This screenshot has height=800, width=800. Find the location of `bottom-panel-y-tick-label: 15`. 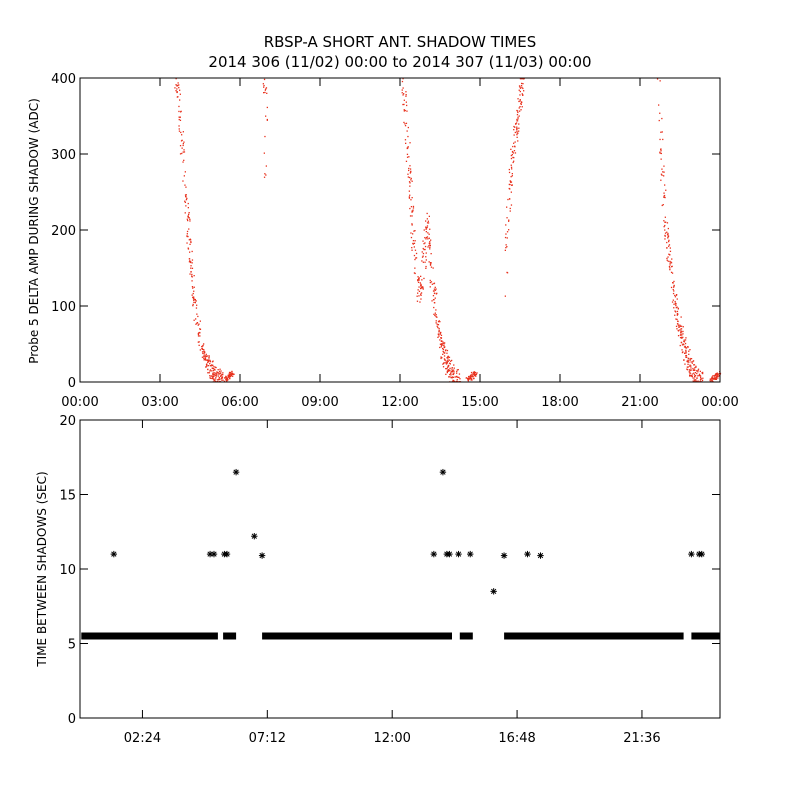

bottom-panel-y-tick-label: 15 is located at coordinates (67, 496).